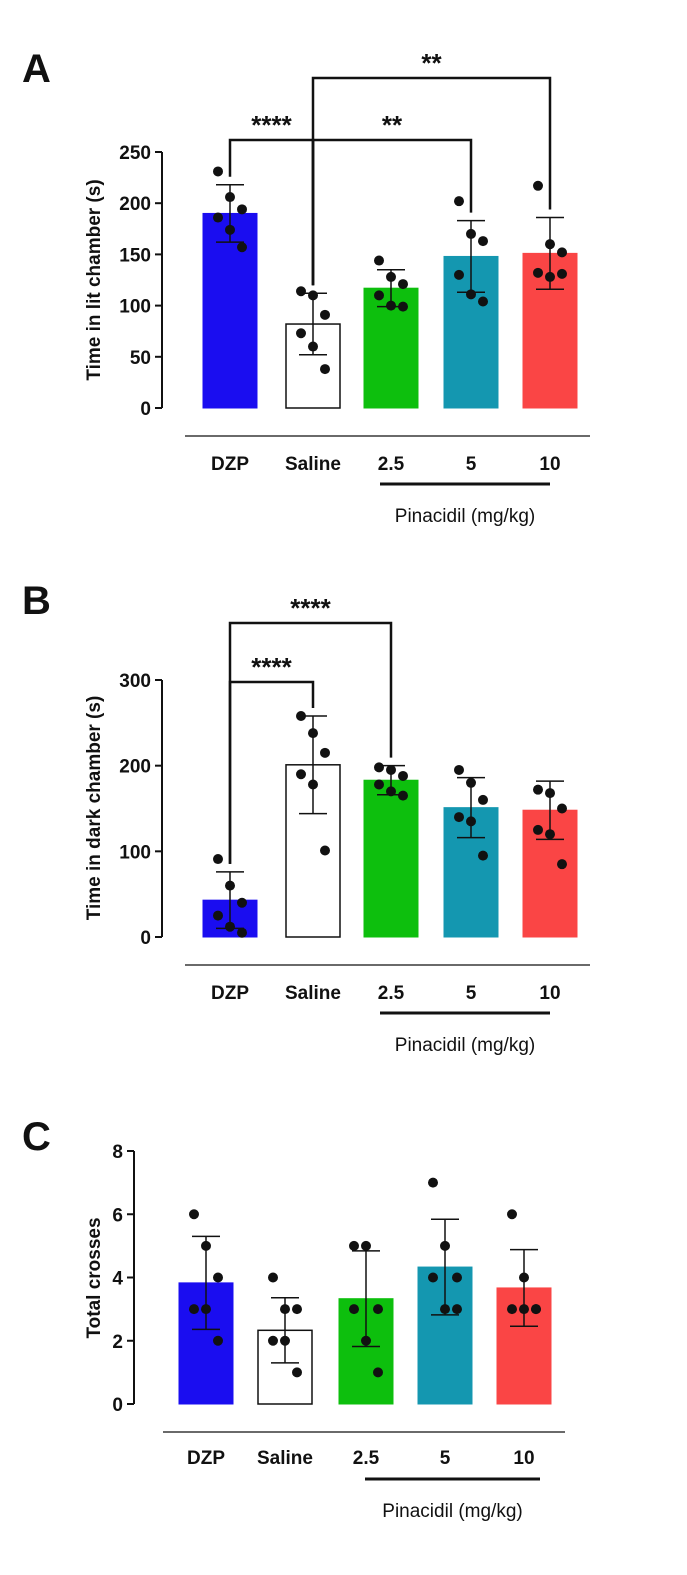 This screenshot has height=1575, width=687. Describe the element at coordinates (117, 1152) in the screenshot. I see `y-tick-label: 8` at that location.